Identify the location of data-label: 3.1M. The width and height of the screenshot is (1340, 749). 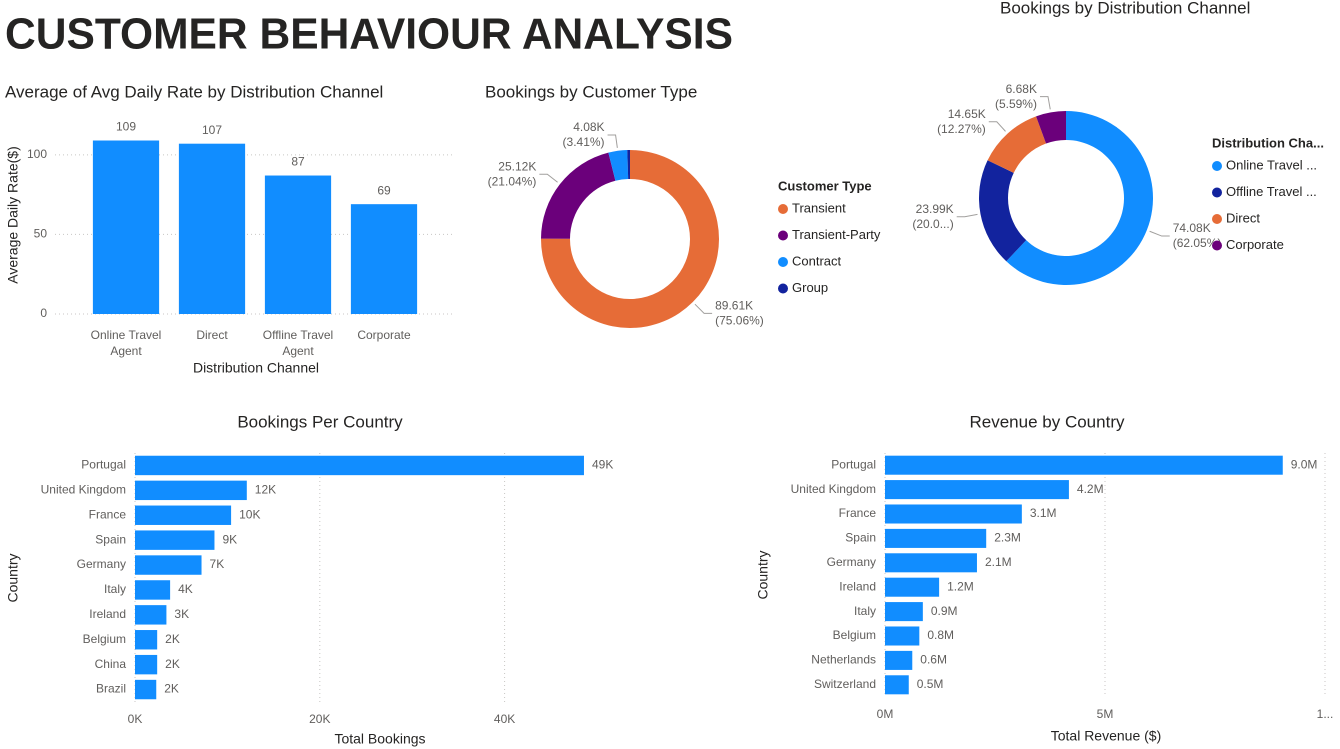
(1043, 513).